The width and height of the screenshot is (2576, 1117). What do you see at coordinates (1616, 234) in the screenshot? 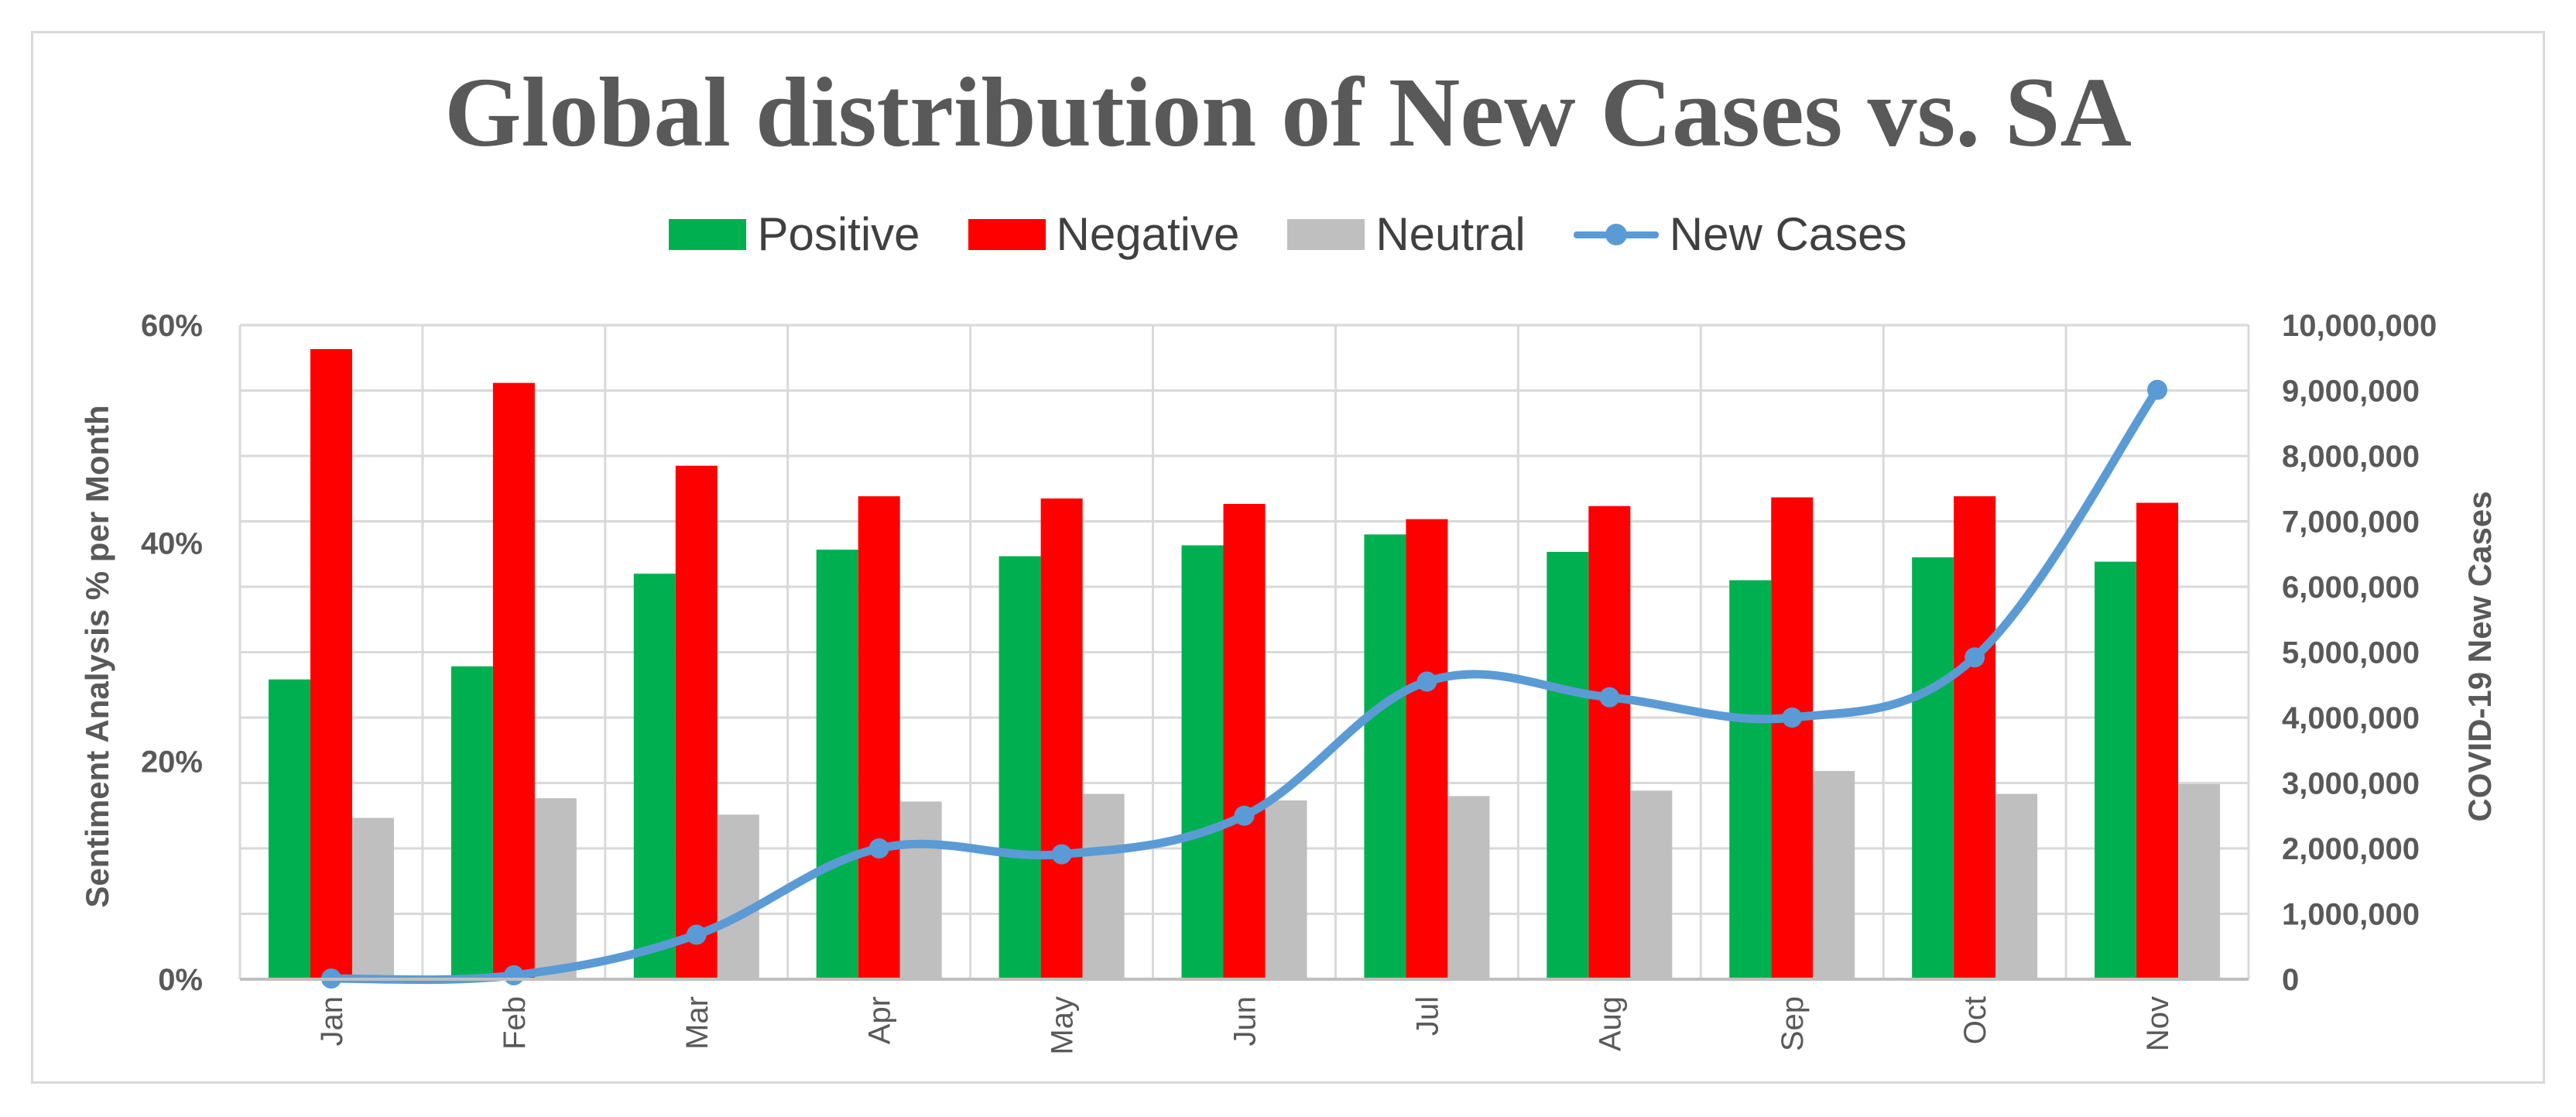
I see `legend-swatch-new-cases` at bounding box center [1616, 234].